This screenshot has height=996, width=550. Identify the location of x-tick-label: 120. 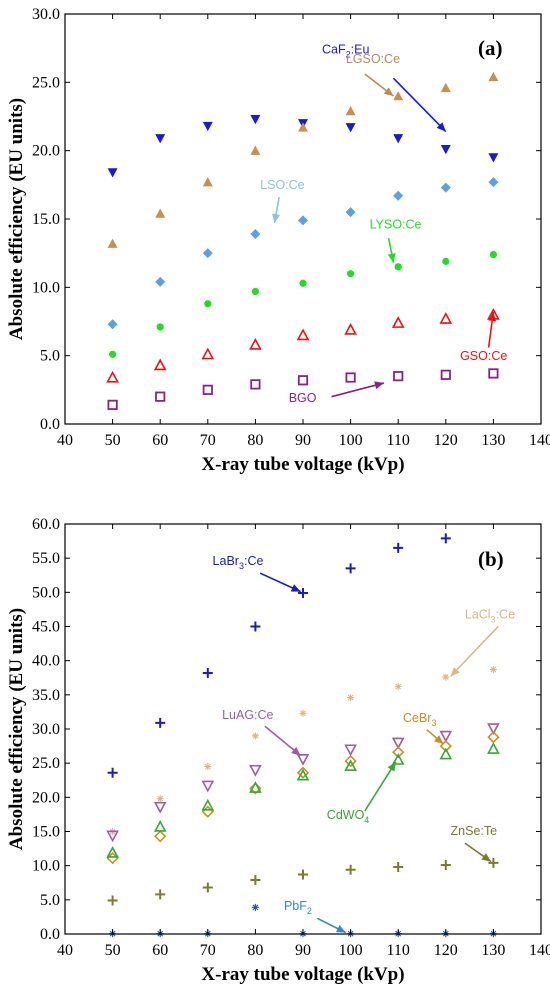
(446, 950).